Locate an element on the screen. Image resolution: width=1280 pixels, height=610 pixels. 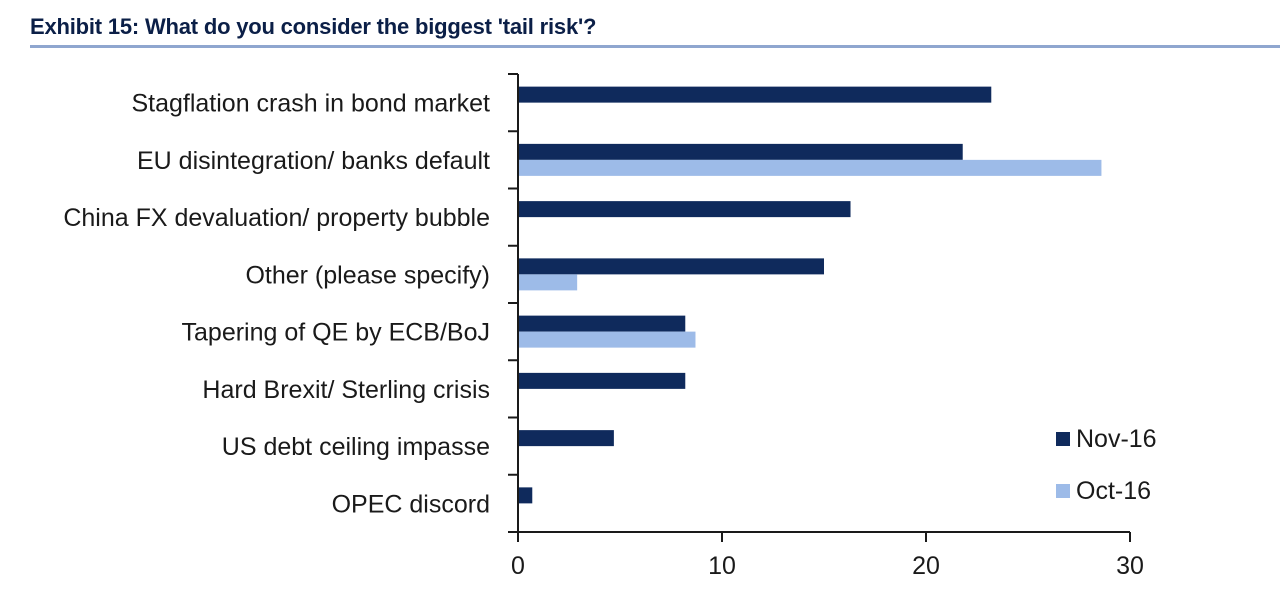
x-tick-label: 20 is located at coordinates (926, 566).